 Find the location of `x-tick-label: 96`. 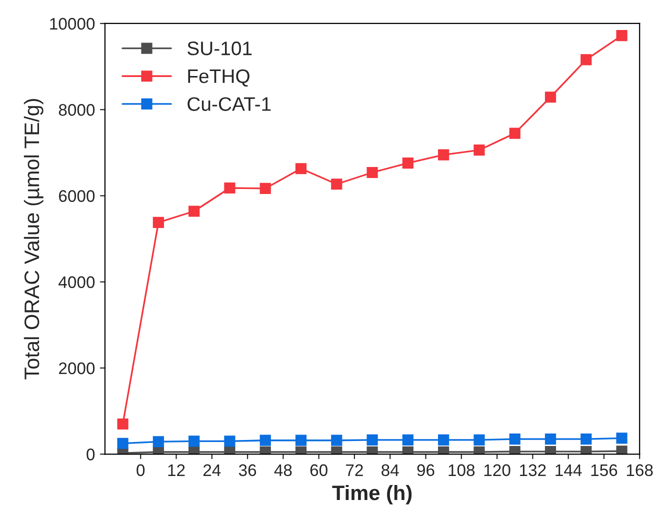

x-tick-label: 96 is located at coordinates (425, 470).